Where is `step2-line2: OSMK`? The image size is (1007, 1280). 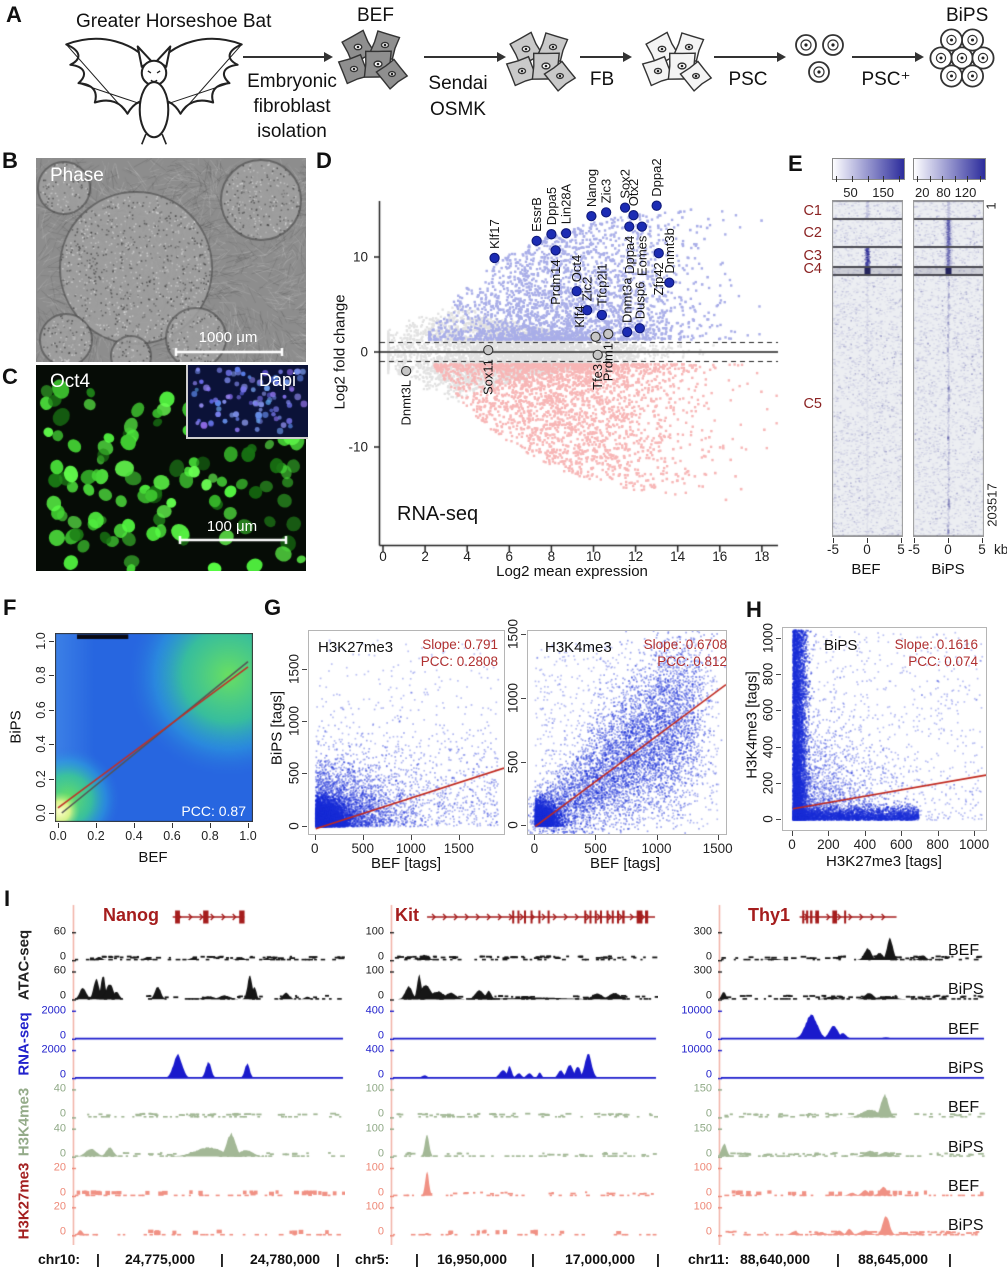 step2-line2: OSMK is located at coordinates (458, 109).